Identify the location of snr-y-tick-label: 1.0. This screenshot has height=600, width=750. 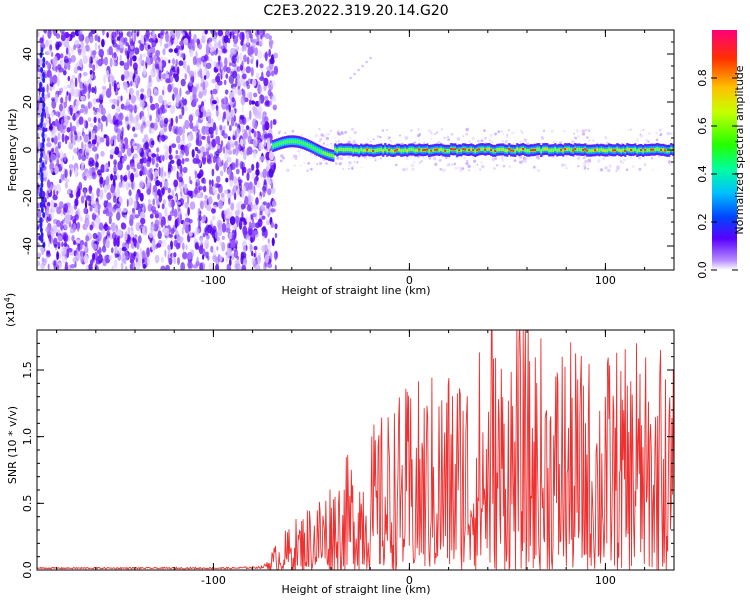
(27, 437).